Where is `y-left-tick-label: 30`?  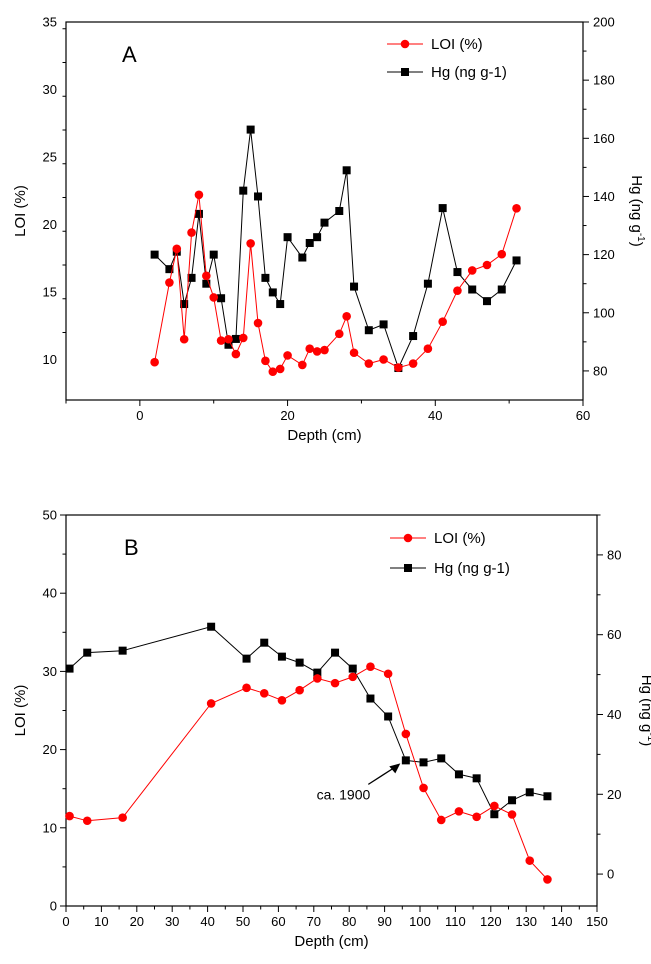 y-left-tick-label: 30 is located at coordinates (50, 671).